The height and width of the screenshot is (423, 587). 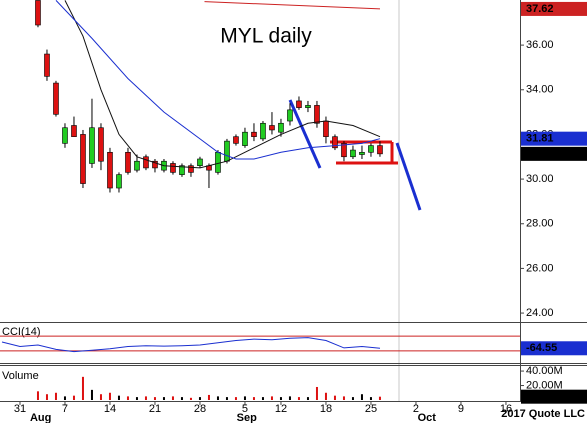 I want to click on x-tick-label: 28, so click(x=200, y=409).